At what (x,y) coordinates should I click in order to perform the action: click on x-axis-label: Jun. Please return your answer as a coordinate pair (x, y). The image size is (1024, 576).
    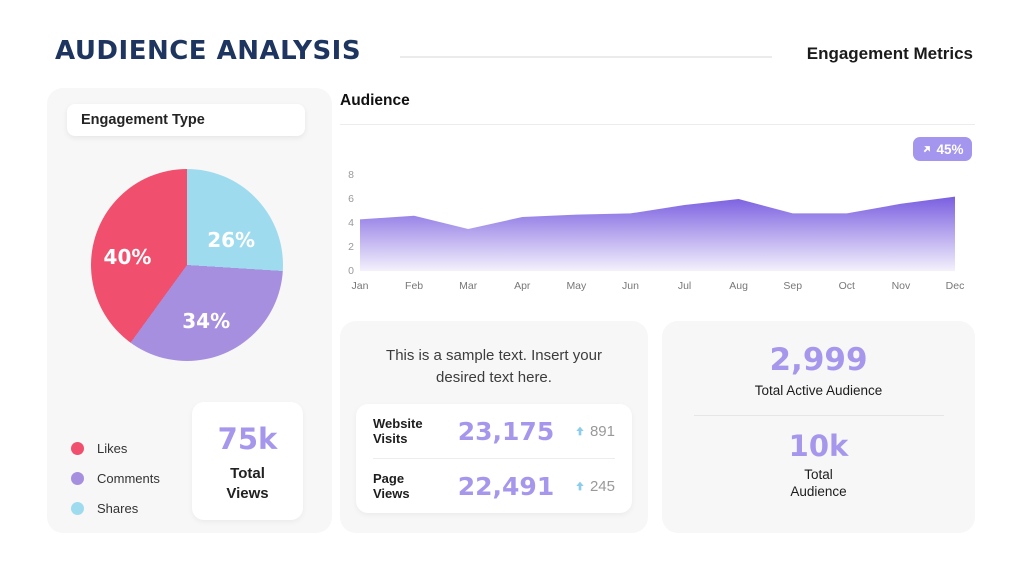
    Looking at the image, I should click on (630, 286).